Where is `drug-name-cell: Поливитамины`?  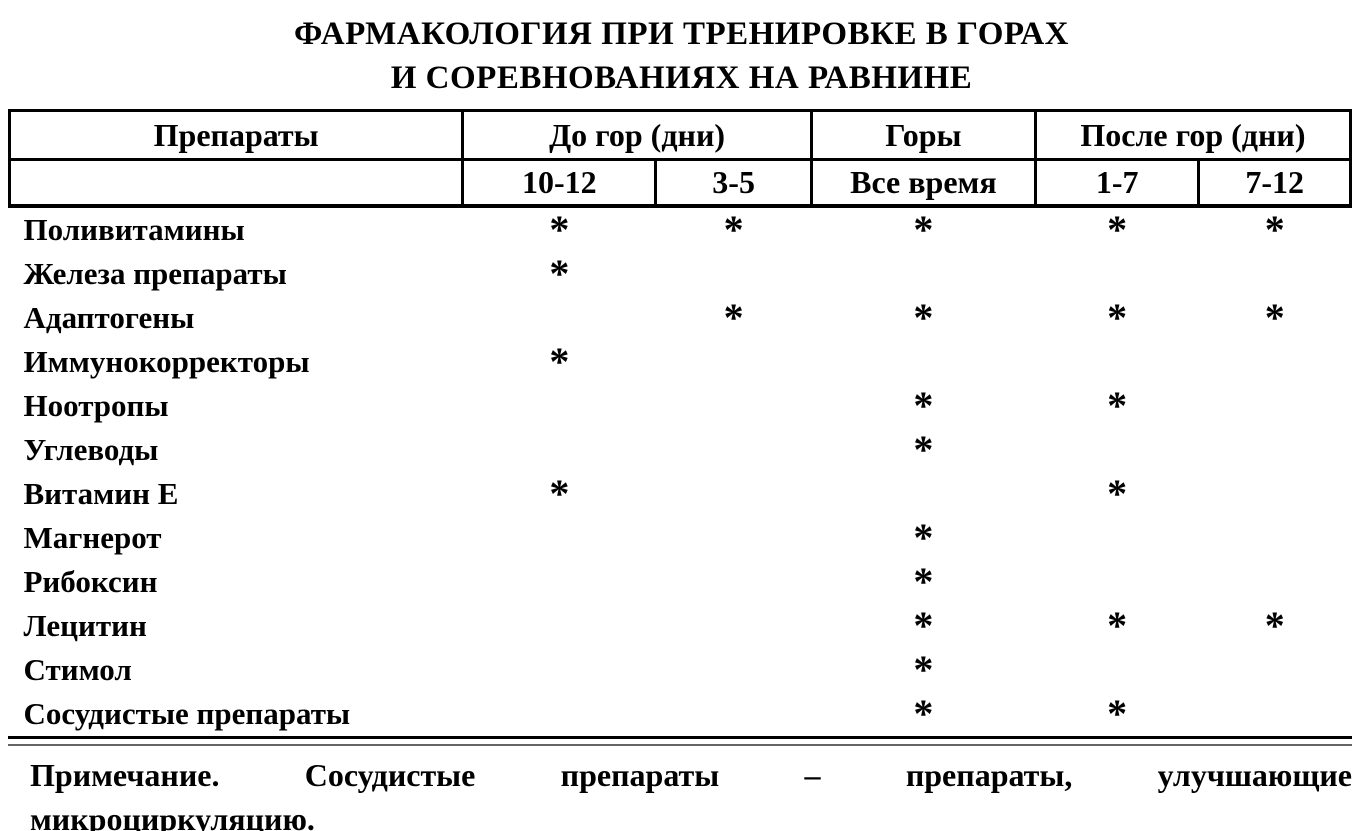
drug-name-cell: Поливитамины is located at coordinates (134, 229).